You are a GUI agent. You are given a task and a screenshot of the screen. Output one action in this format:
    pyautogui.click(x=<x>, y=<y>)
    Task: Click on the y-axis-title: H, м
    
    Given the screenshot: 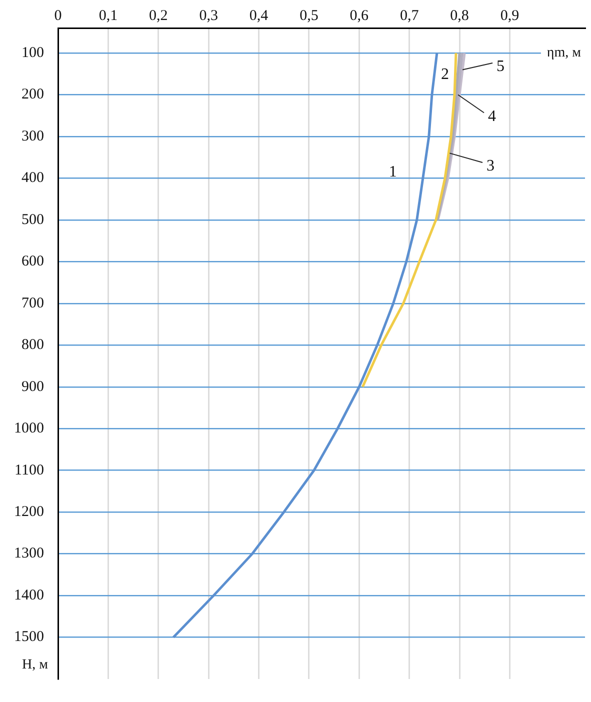 What is the action you would take?
    pyautogui.click(x=35, y=665)
    